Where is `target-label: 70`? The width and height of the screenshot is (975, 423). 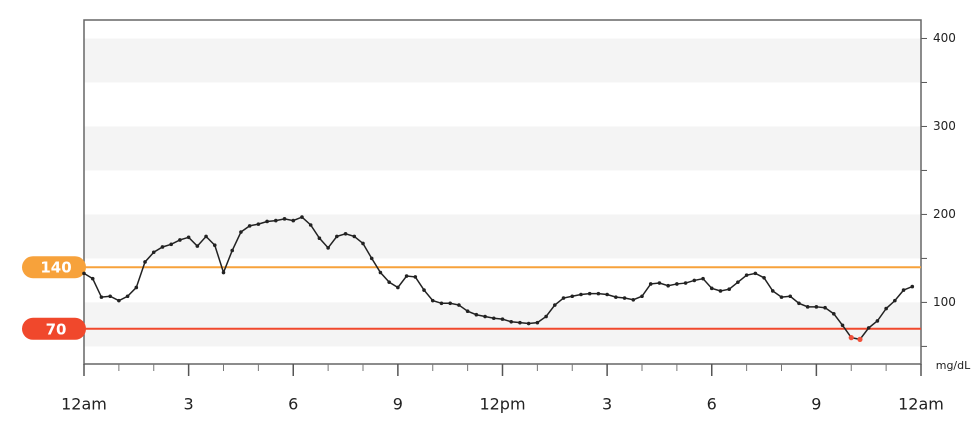
target-label: 70 is located at coordinates (56, 329).